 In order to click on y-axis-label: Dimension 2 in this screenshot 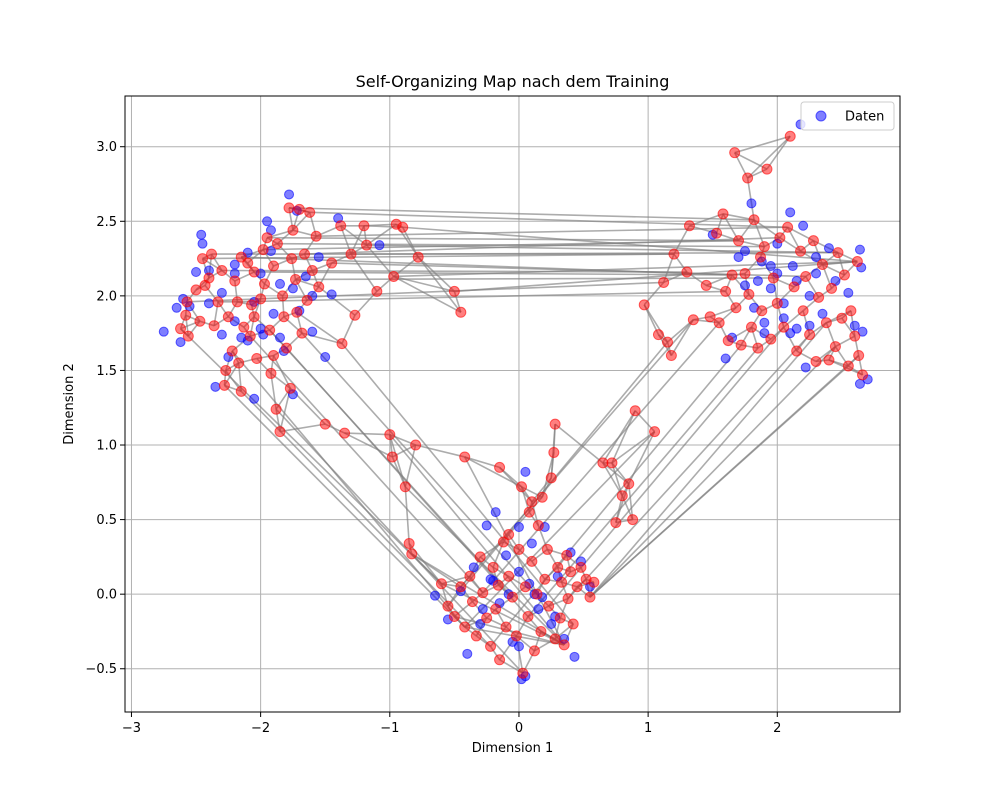, I will do `click(69, 404)`.